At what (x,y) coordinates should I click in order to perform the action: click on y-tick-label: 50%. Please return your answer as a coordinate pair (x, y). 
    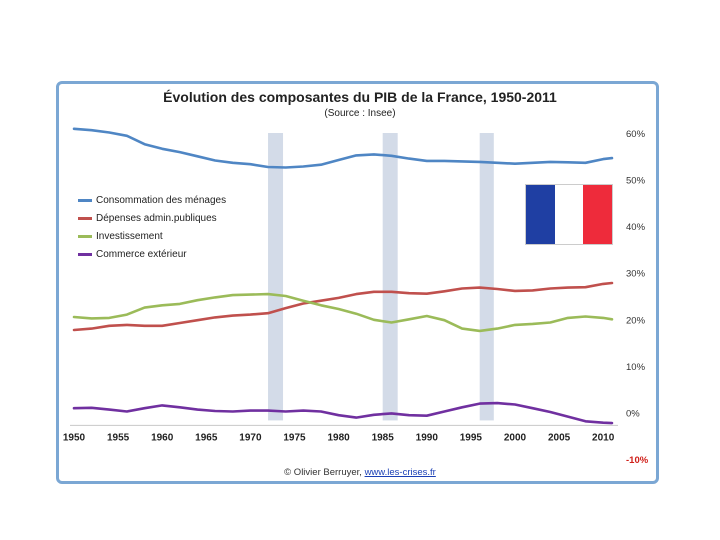
    Looking at the image, I should click on (636, 181).